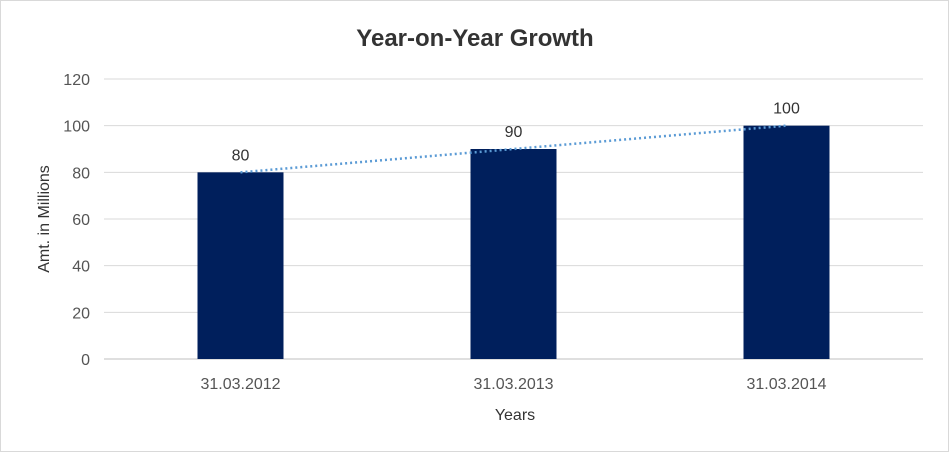 Image resolution: width=949 pixels, height=456 pixels. What do you see at coordinates (76, 80) in the screenshot?
I see `y-tick-label: 120` at bounding box center [76, 80].